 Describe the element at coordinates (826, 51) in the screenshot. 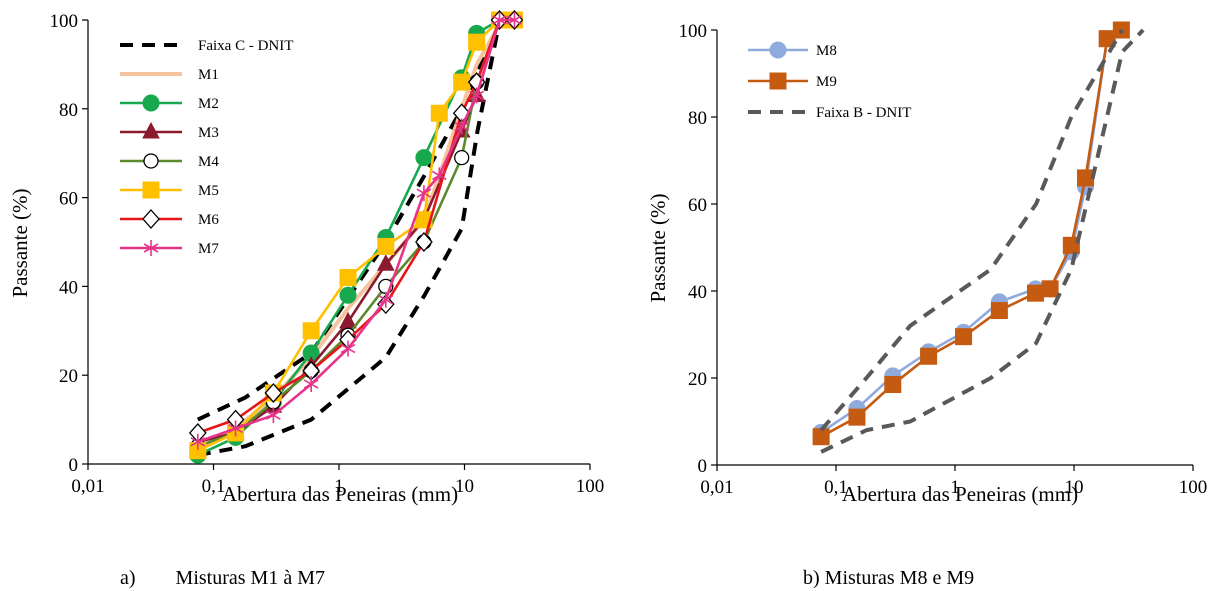

I see `chart-b-legend-label-0: M8` at that location.